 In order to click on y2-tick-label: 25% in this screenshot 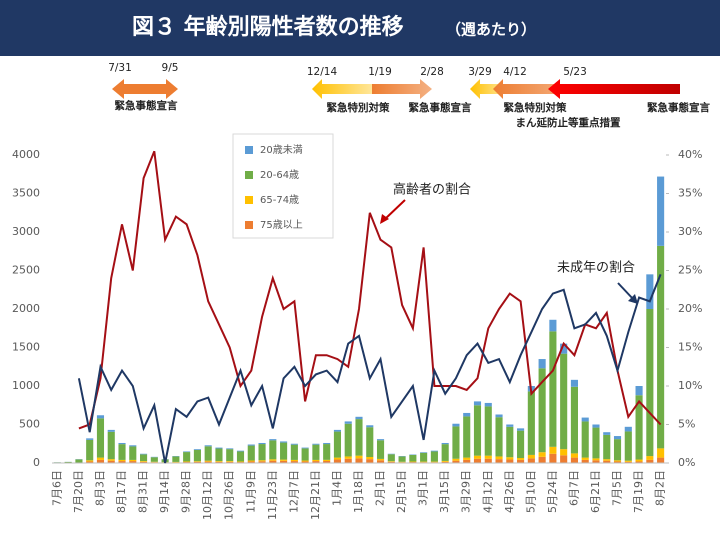, I will do `click(690, 270)`.